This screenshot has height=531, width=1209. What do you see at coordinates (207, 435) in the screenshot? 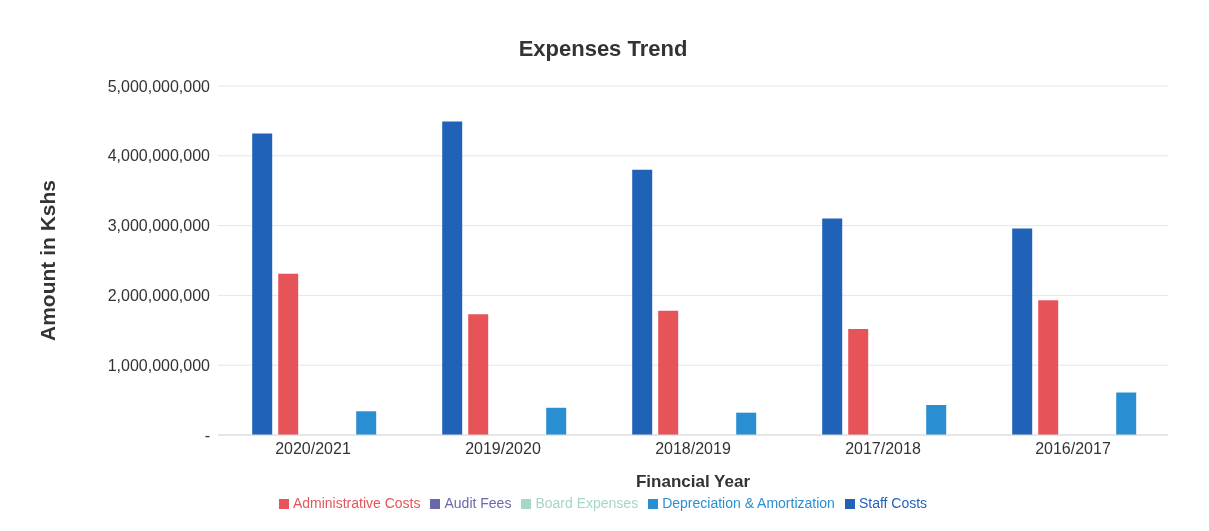
I see `y-tick-label: -` at bounding box center [207, 435].